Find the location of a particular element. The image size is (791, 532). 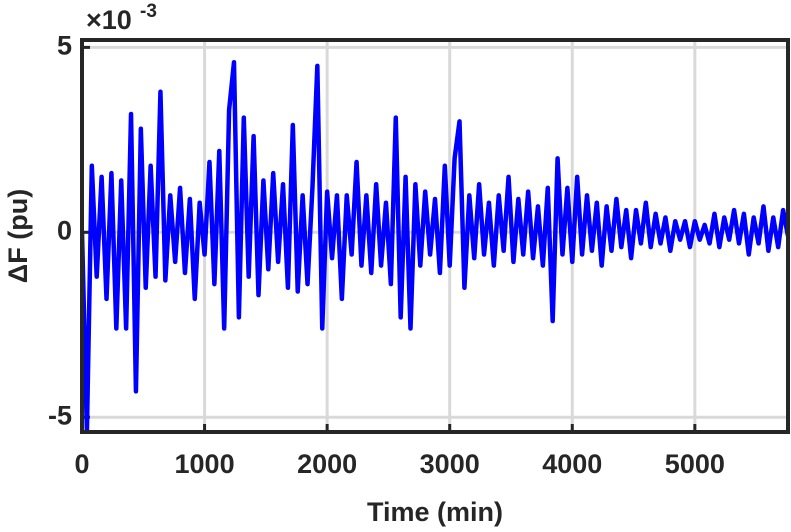

x-tick-label: 5000 is located at coordinates (695, 464).